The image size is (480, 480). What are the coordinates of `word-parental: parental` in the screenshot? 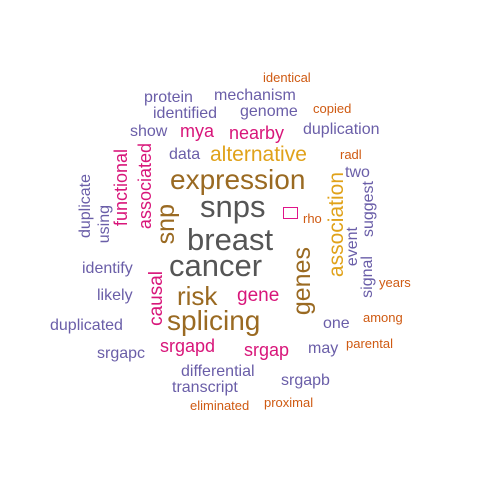 It's located at (369, 343).